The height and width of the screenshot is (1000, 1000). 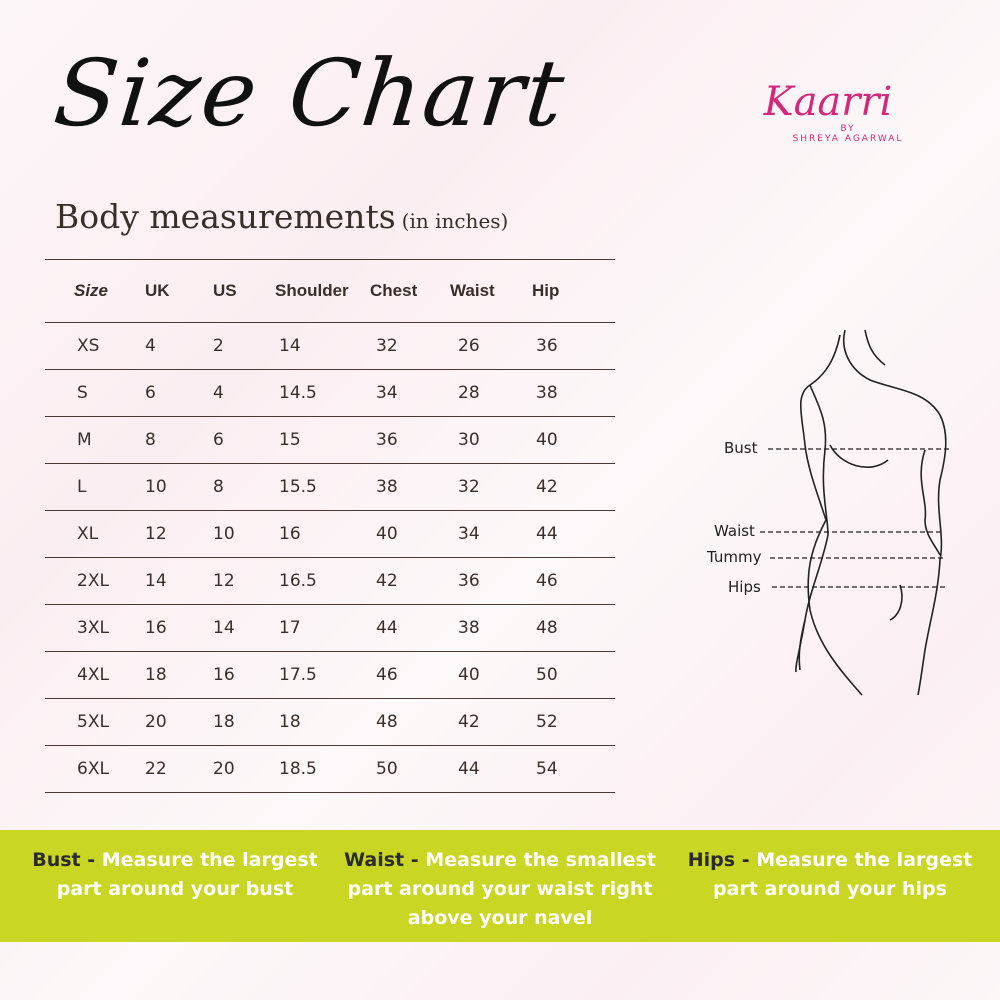 I want to click on table-cell-uk: 10, so click(x=179, y=487).